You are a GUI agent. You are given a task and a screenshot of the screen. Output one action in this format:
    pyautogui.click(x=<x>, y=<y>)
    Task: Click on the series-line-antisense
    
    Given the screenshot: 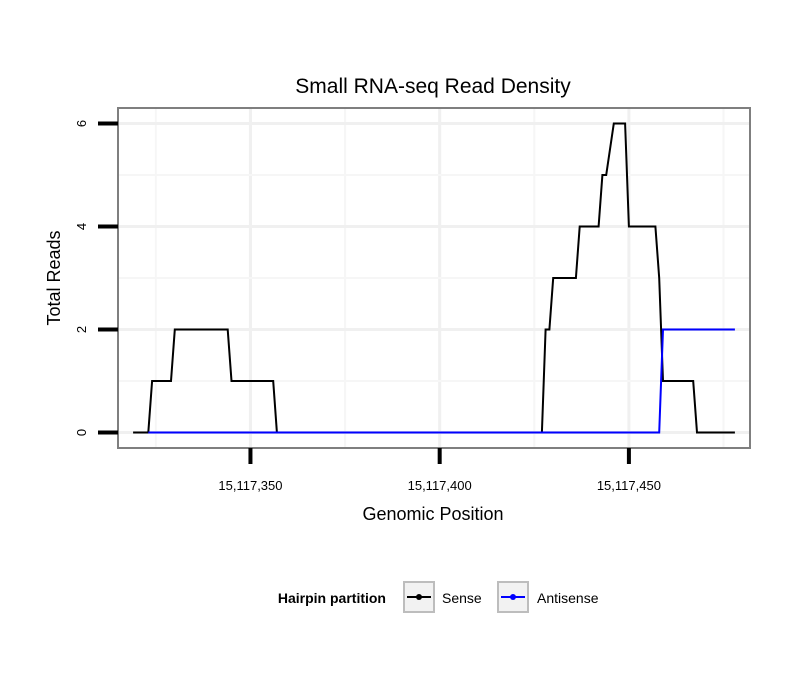 What is the action you would take?
    pyautogui.click(x=441, y=381)
    